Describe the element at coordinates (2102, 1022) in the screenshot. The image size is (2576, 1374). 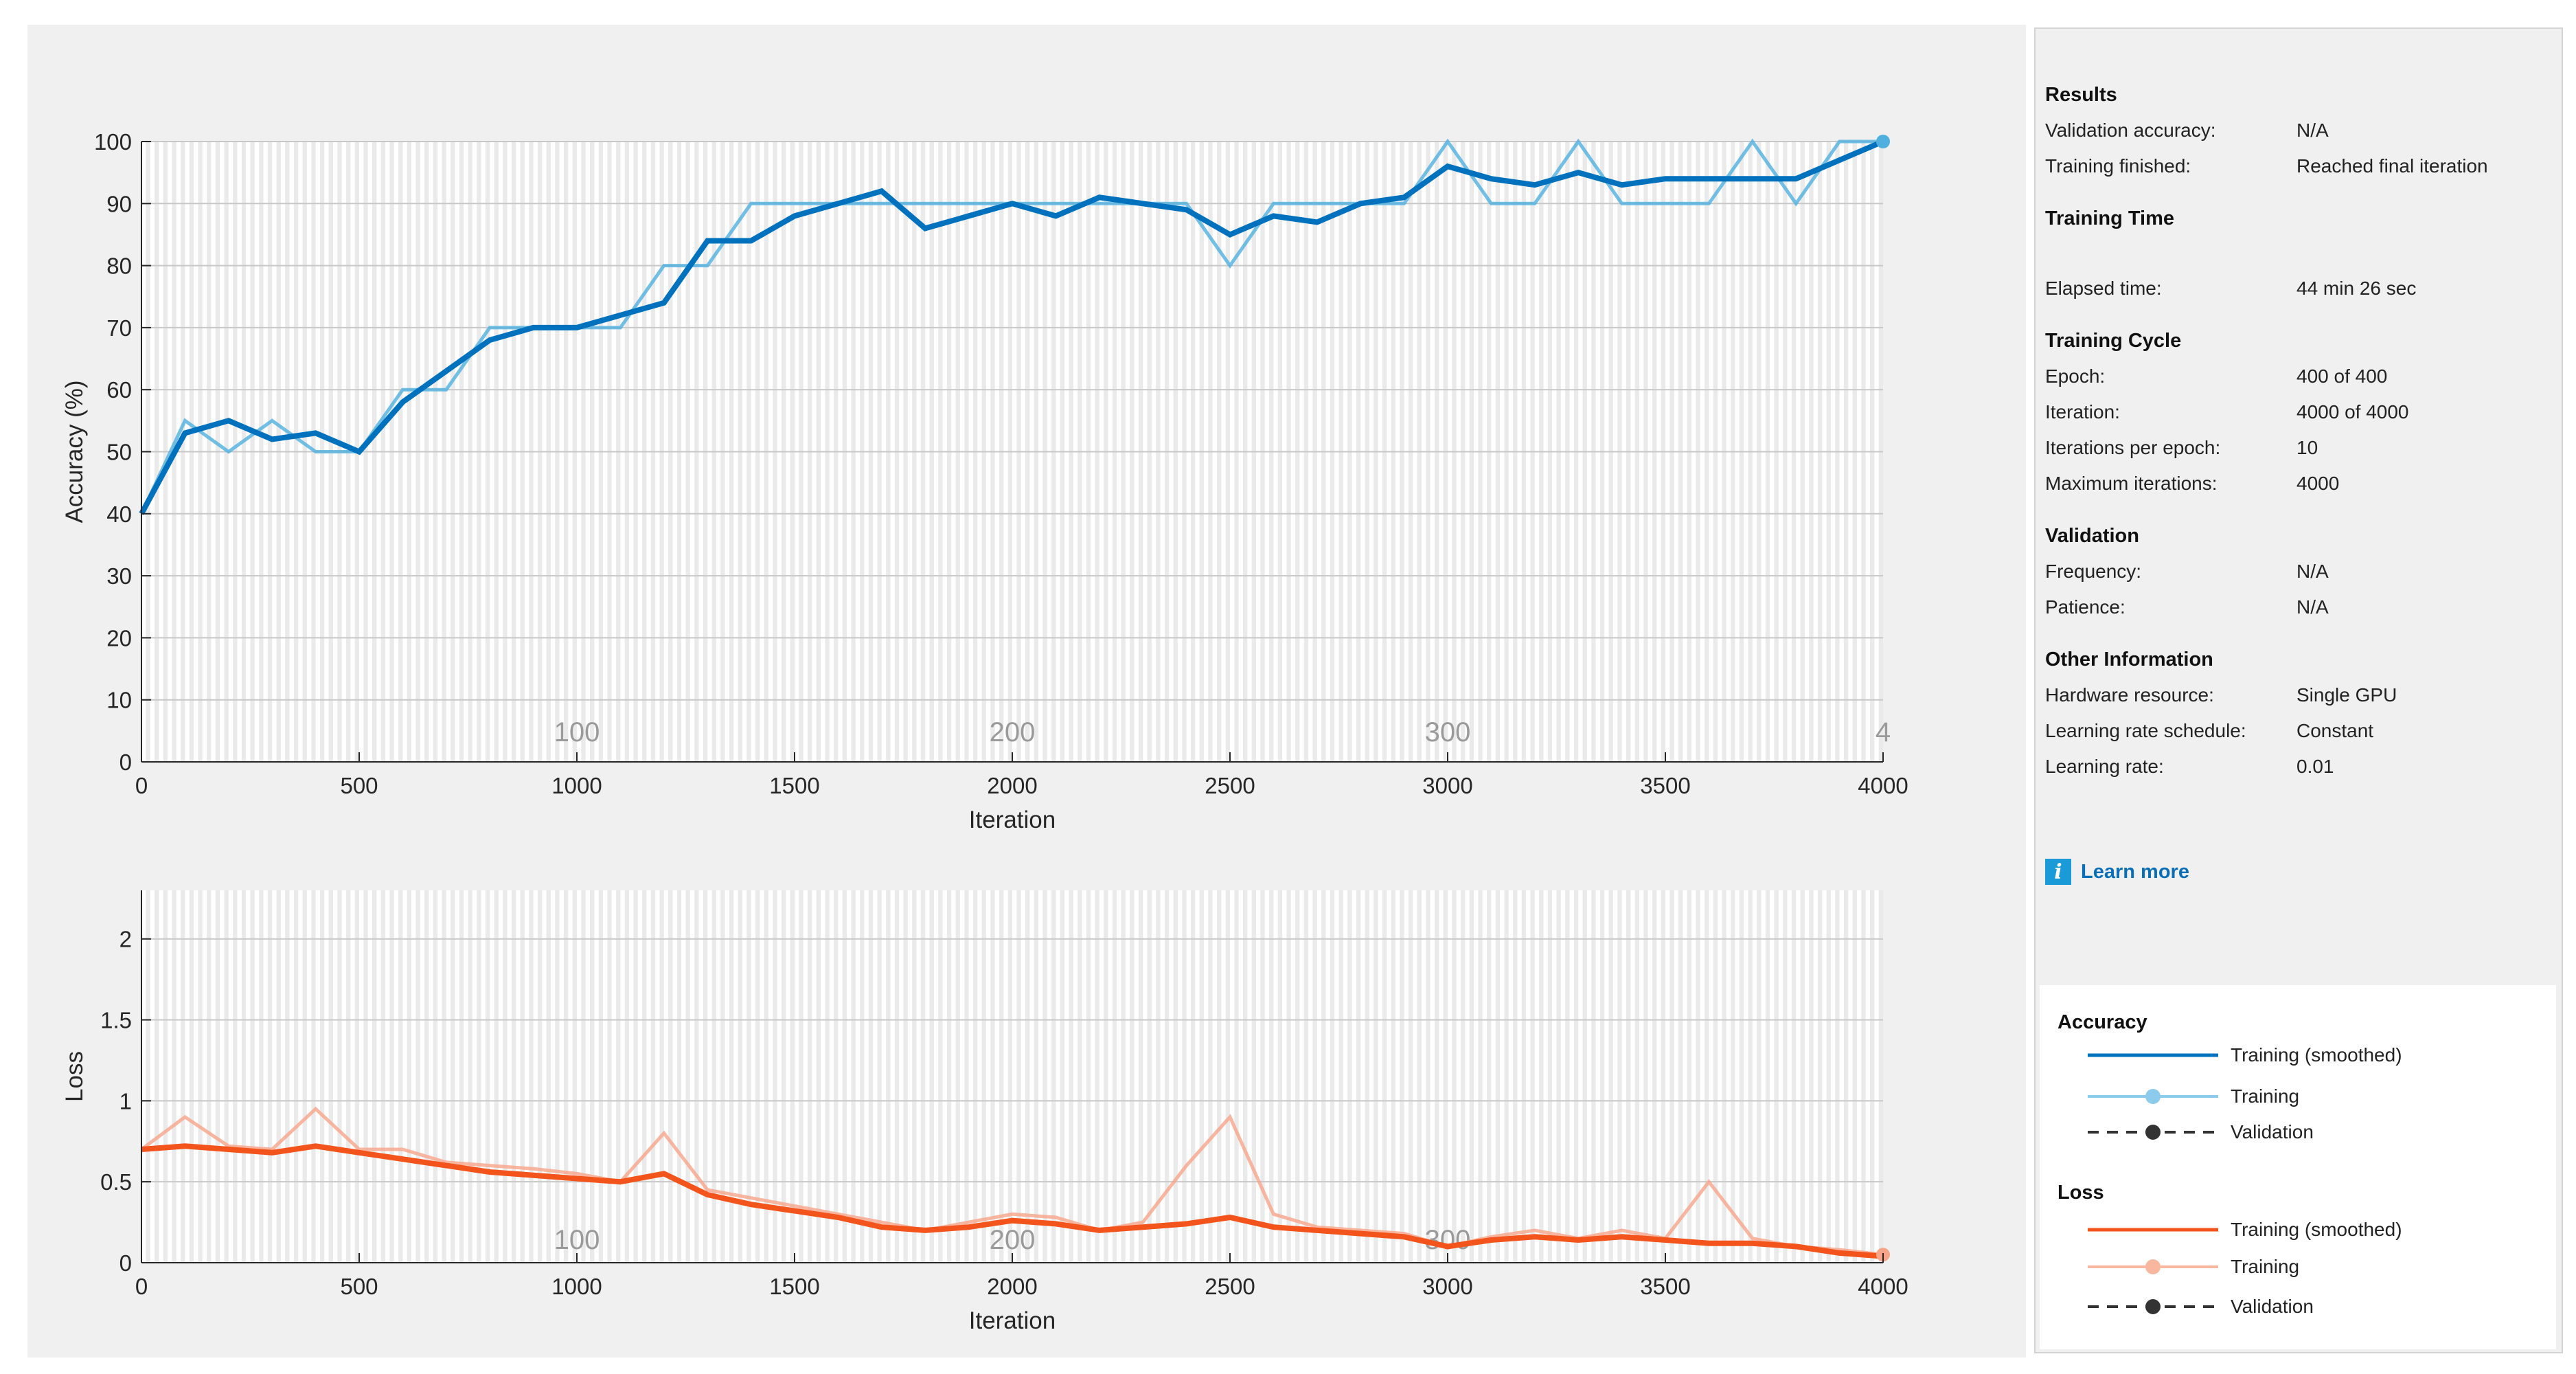
I see `legend-accuracy-title: Accuracy` at that location.